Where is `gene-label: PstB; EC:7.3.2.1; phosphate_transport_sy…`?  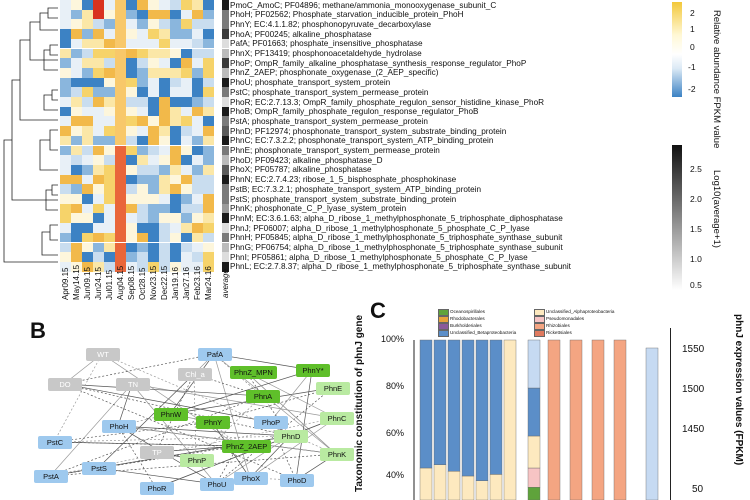
gene-label: PstB; EC:7.3.2.1; phosphate_transport_sy… is located at coordinates (356, 189).